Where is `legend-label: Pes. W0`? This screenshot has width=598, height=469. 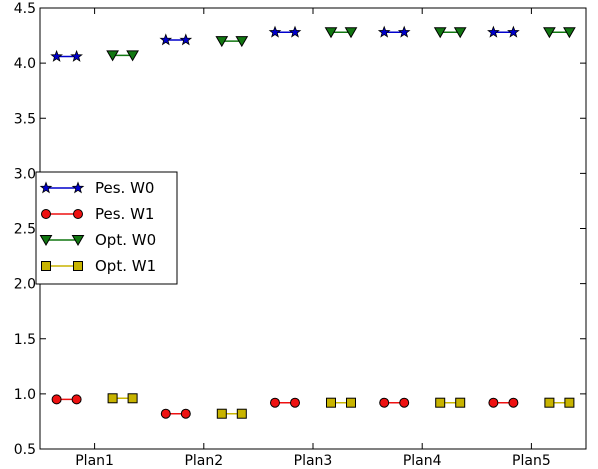
legend-label: Pes. W0 is located at coordinates (124, 188).